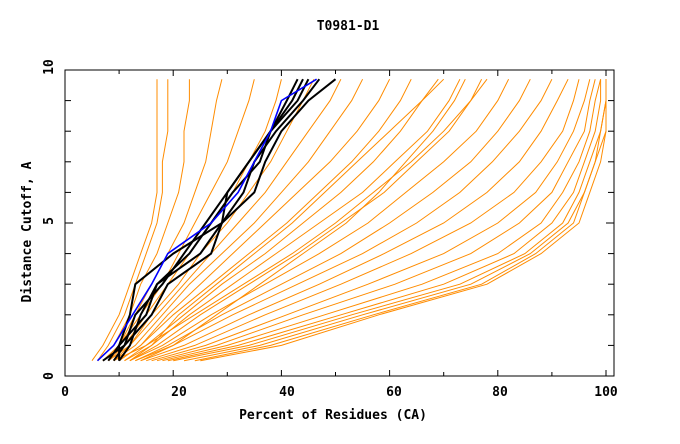 Image resolution: width=680 pixels, height=444 pixels. I want to click on y-axis-label: Distance Cutoff, A, so click(27, 231).